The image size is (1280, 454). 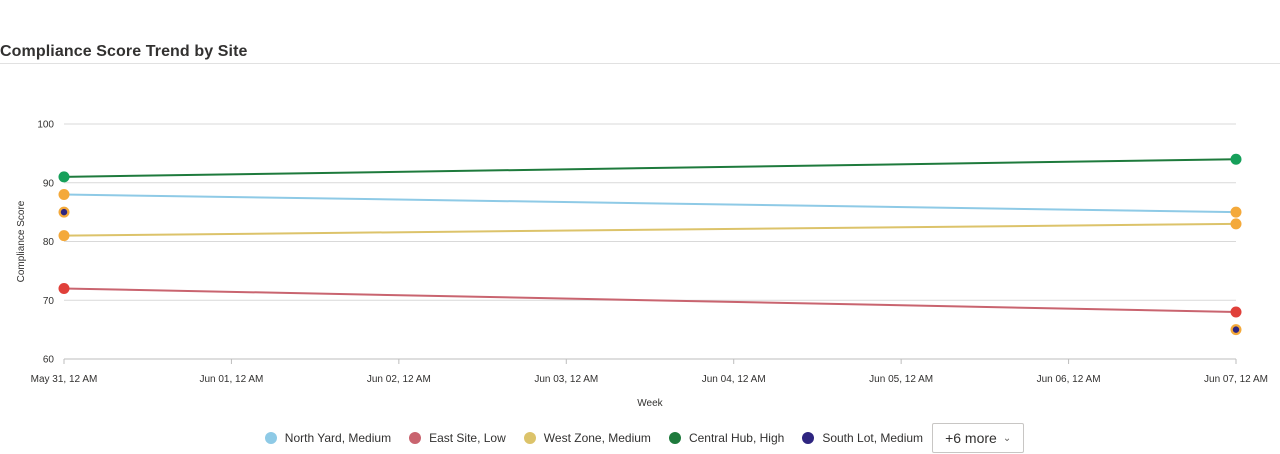 What do you see at coordinates (736, 438) in the screenshot?
I see `legend-label: Central Hub, High` at bounding box center [736, 438].